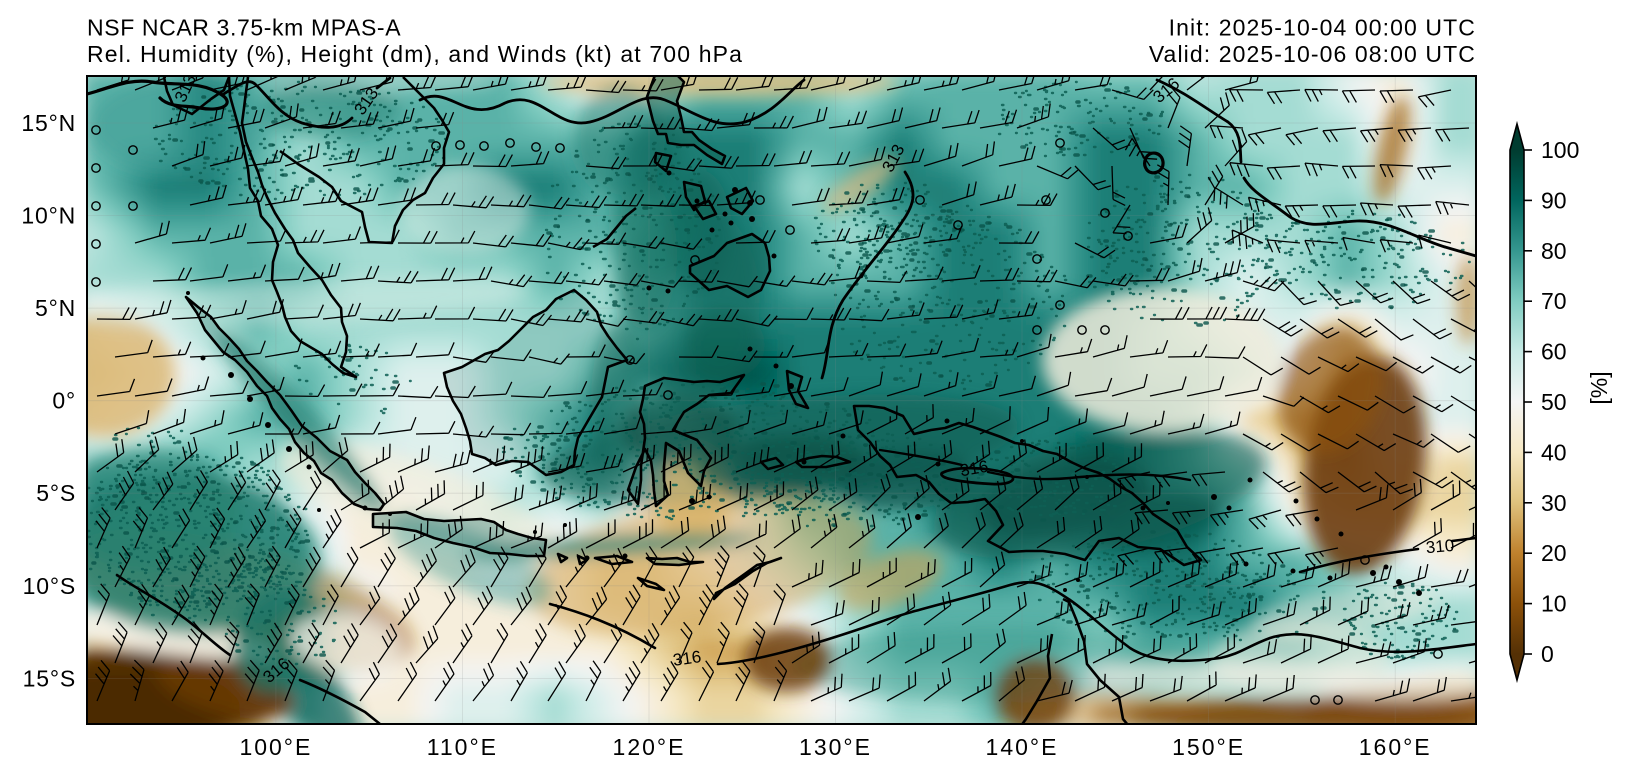 Image resolution: width=1634 pixels, height=779 pixels. Describe the element at coordinates (48, 123) in the screenshot. I see `svg-text: 15°N` at that location.